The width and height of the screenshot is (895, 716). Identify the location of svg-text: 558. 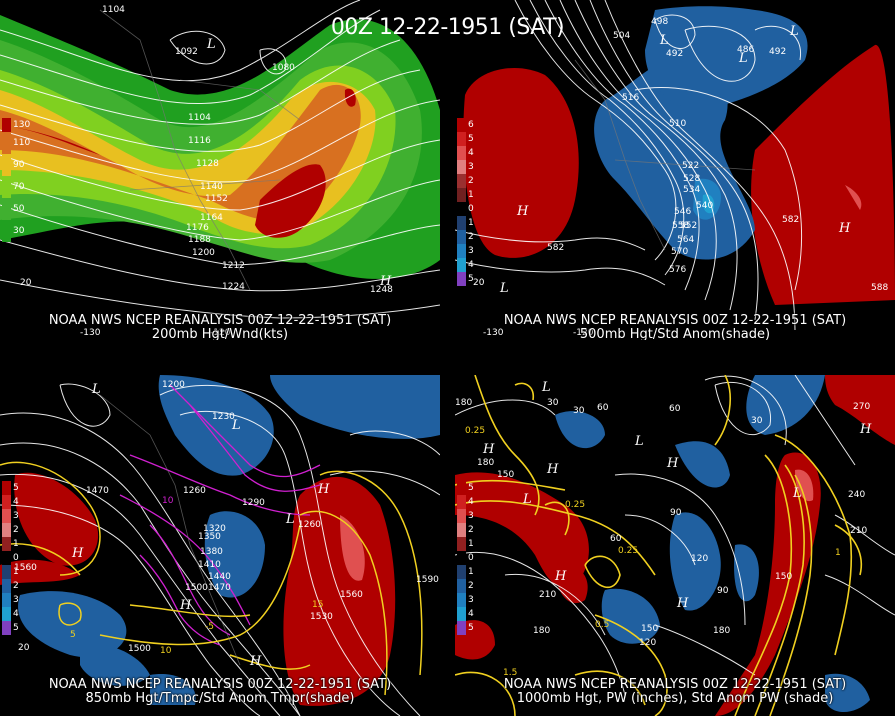
(680, 226).